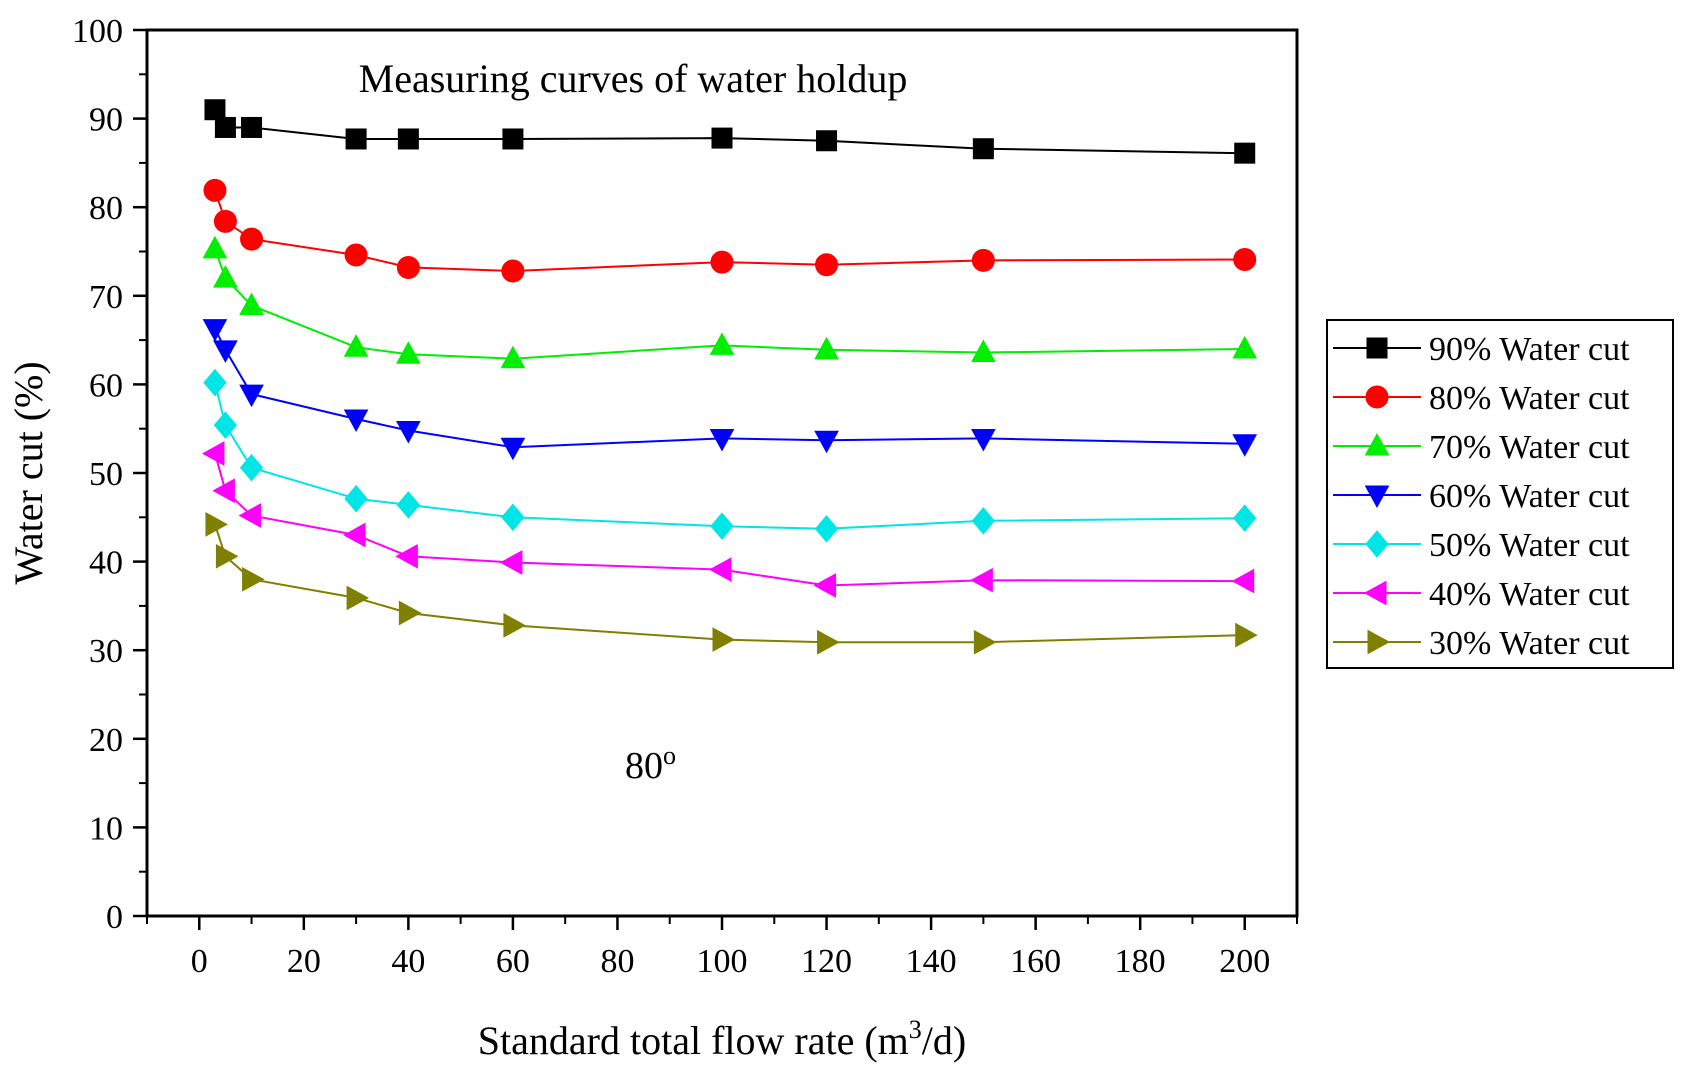 The width and height of the screenshot is (1687, 1069). Describe the element at coordinates (199, 961) in the screenshot. I see `x-tick-label: 0` at that location.